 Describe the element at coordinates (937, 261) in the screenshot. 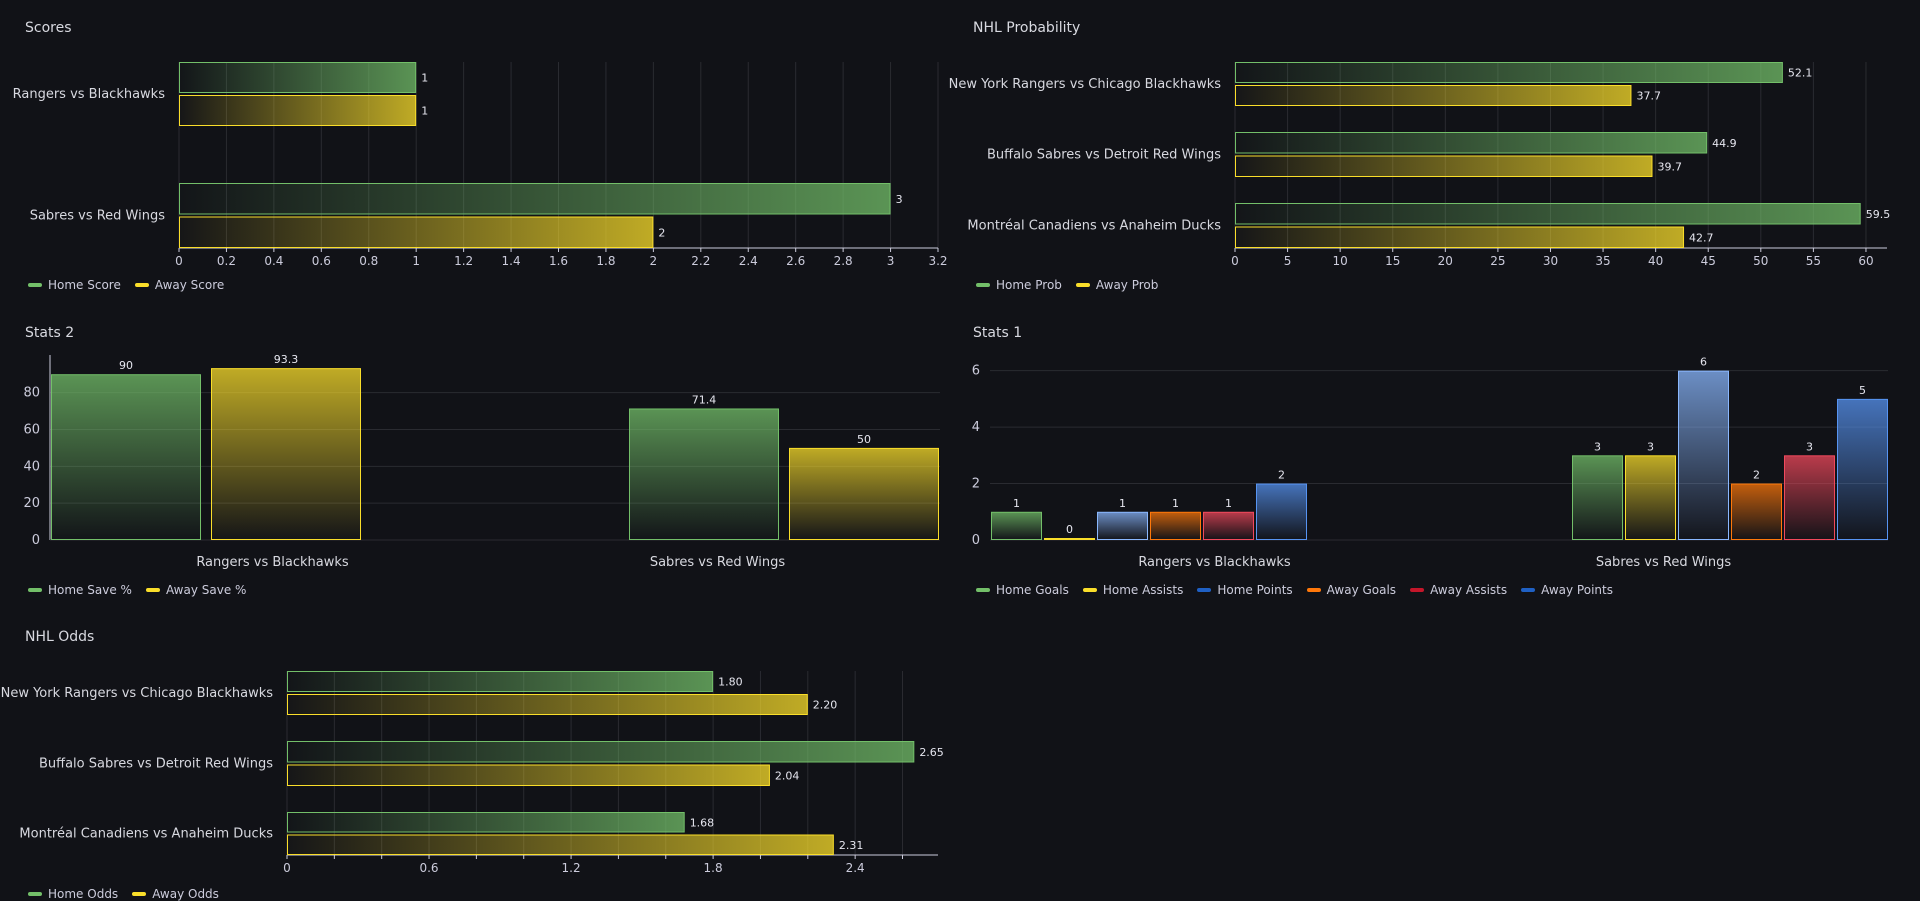

I see `x-tick-label: 3.2` at that location.